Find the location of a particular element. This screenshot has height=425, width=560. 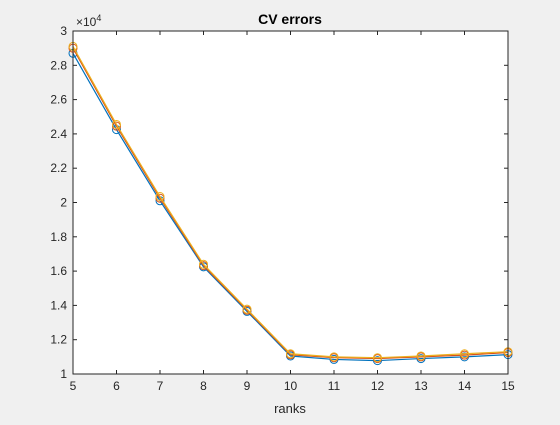

y-tick-label: 1.8 is located at coordinates (58, 237).